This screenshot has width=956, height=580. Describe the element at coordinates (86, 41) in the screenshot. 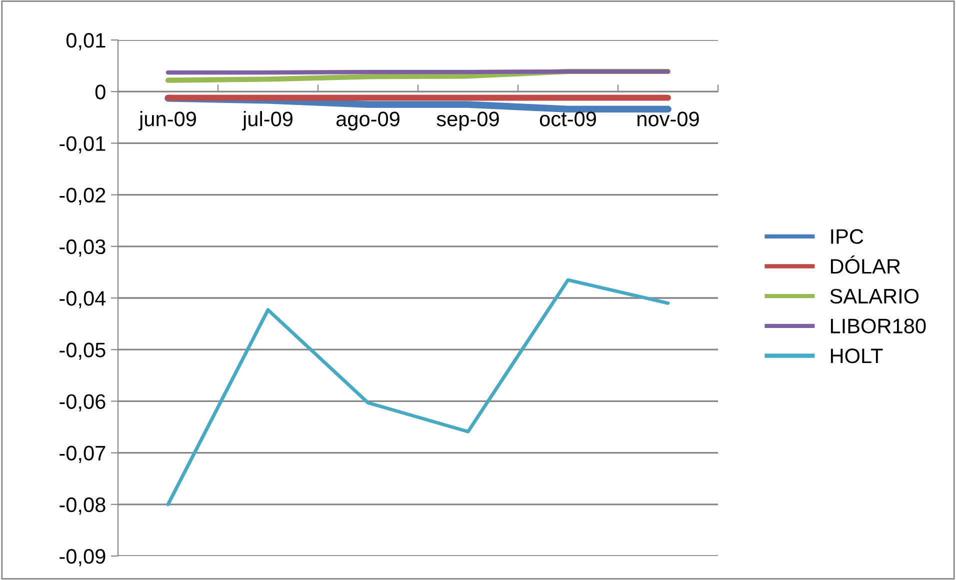

I see `y-tick-label: 0,01` at that location.